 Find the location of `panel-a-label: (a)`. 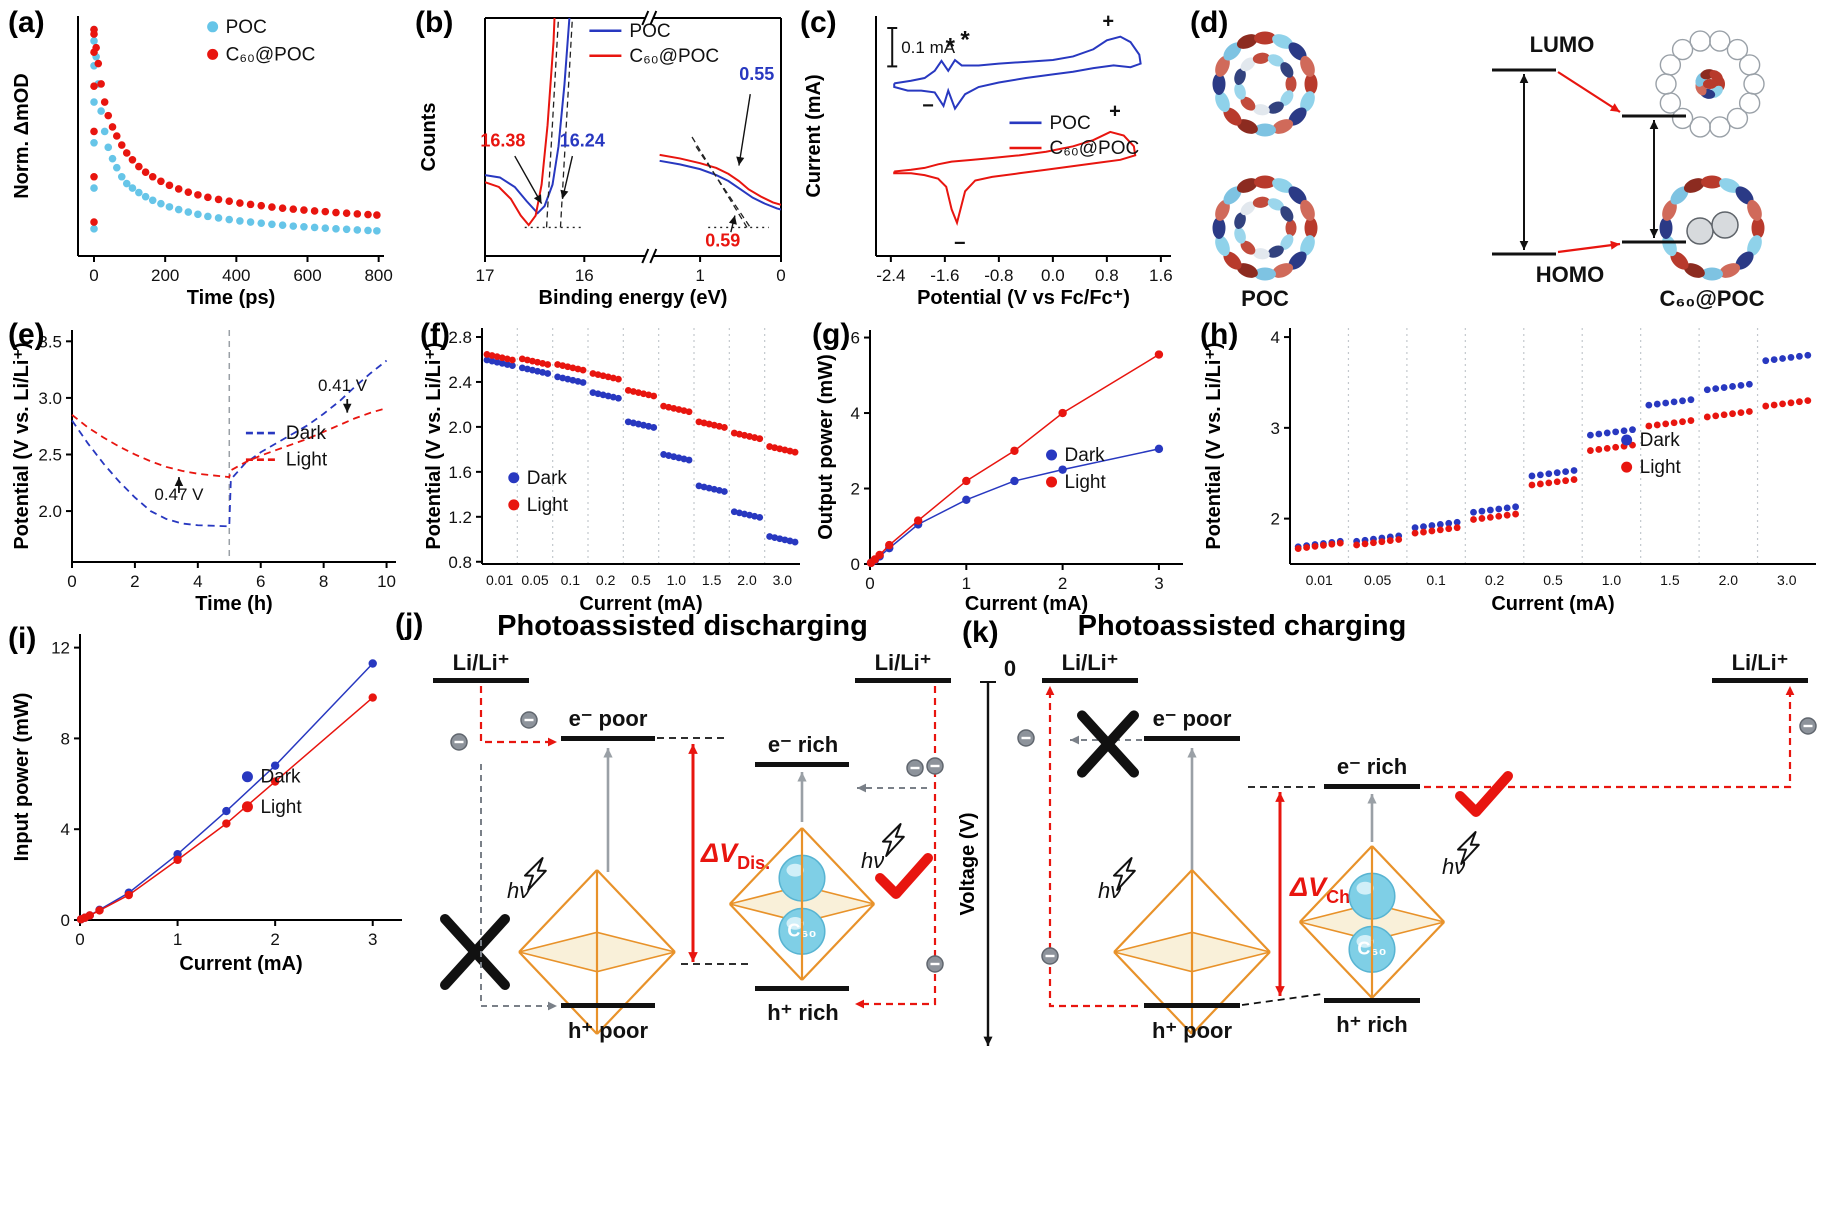

panel-a-label: (a) is located at coordinates (26, 22).